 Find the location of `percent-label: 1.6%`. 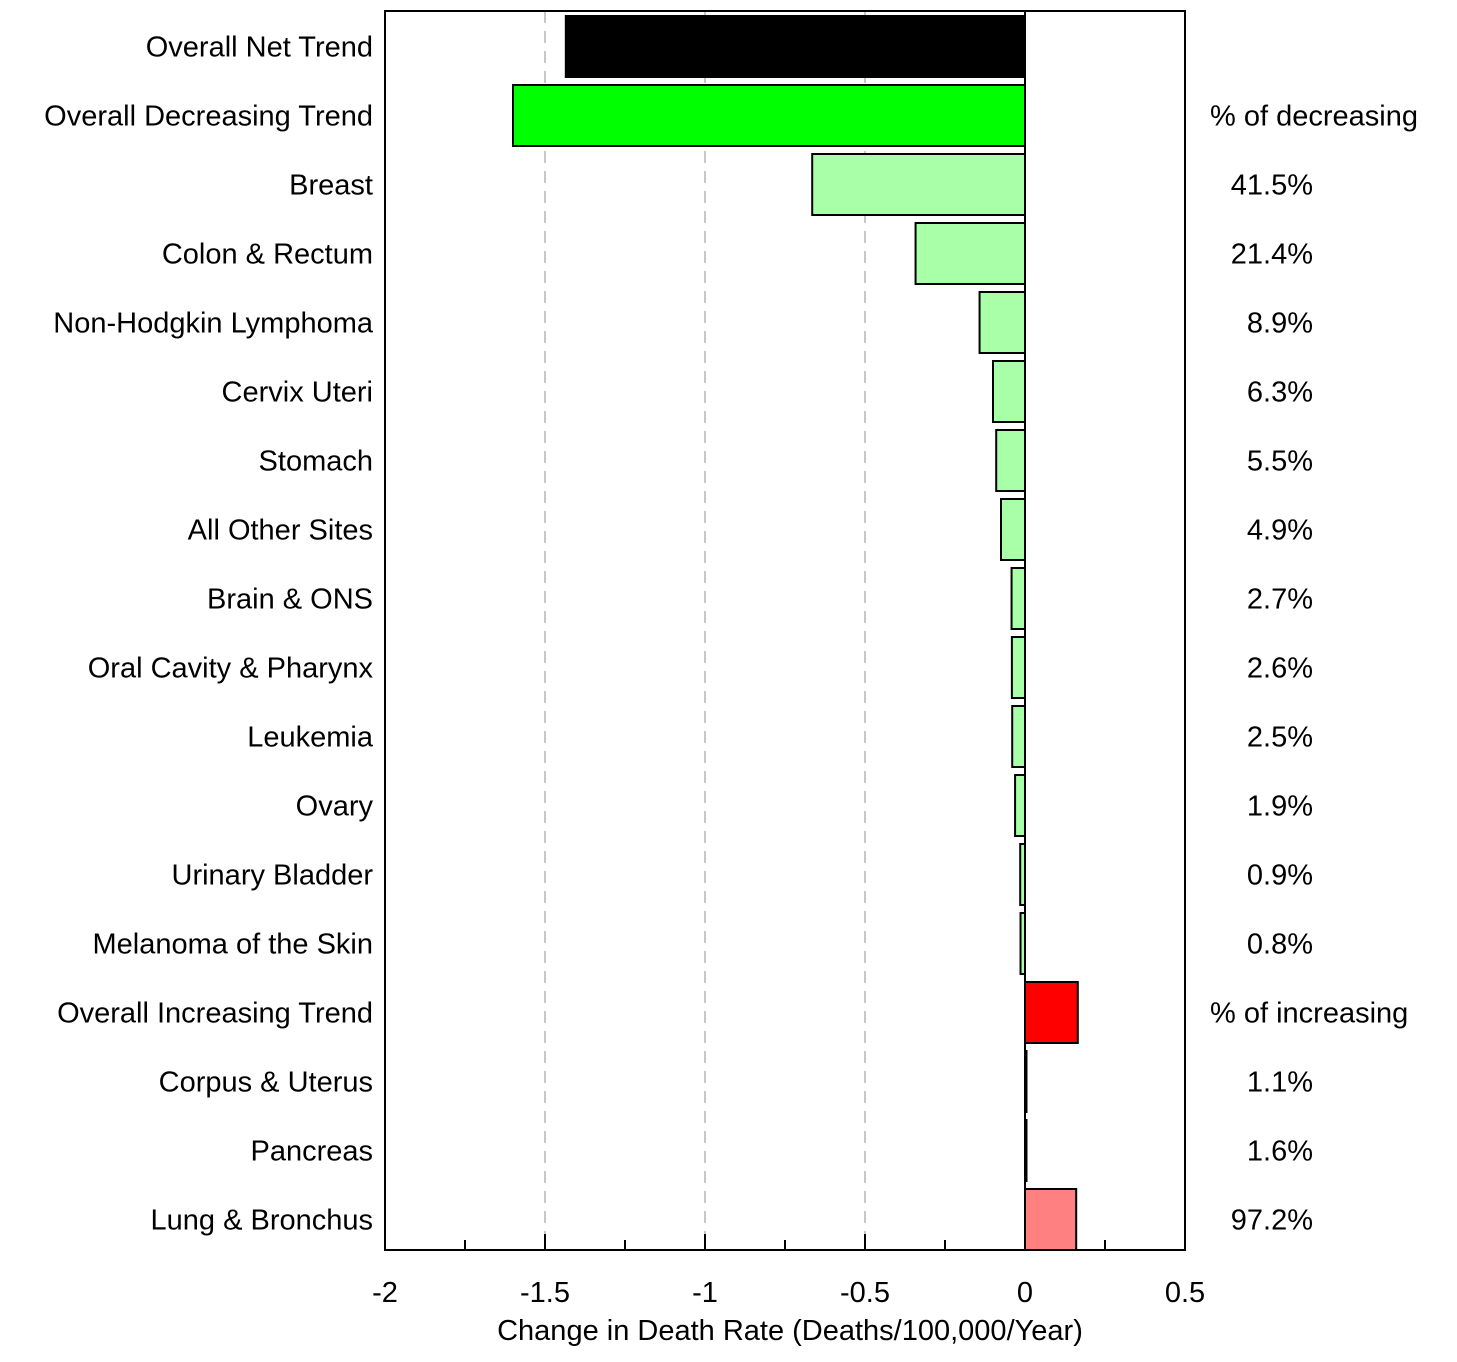

percent-label: 1.6% is located at coordinates (1280, 1152).